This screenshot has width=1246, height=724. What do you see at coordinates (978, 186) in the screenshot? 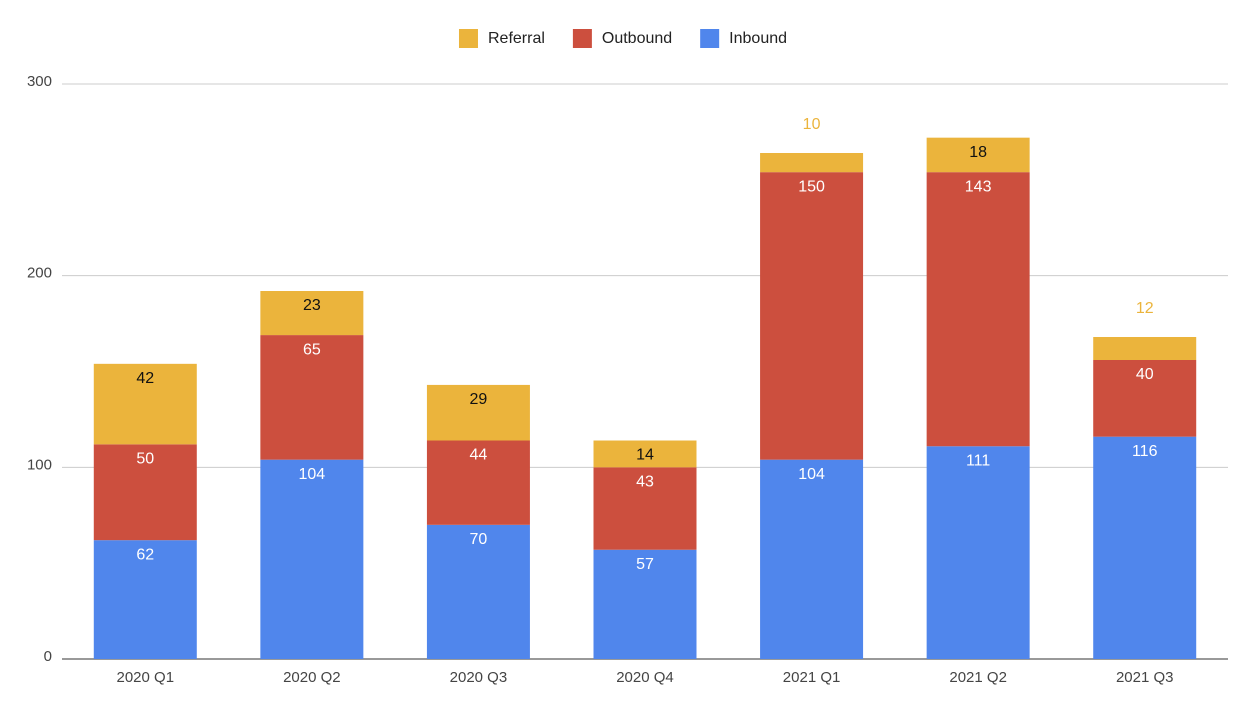
I see `data-label: 143` at bounding box center [978, 186].